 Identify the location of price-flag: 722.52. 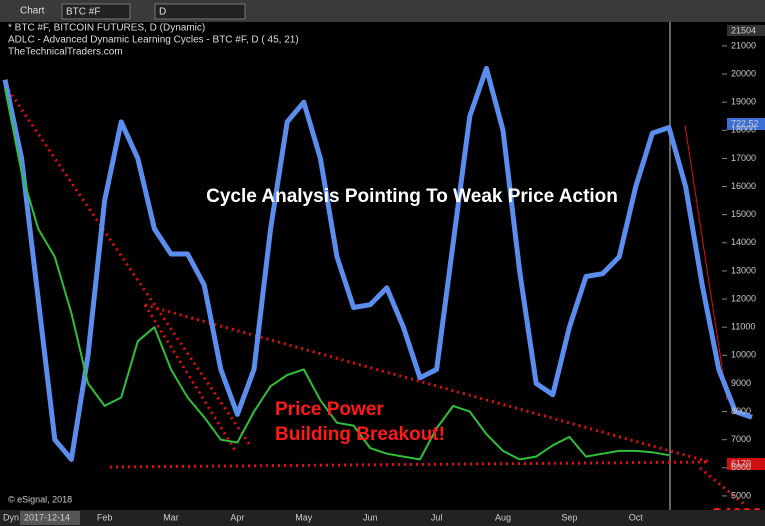
(745, 123).